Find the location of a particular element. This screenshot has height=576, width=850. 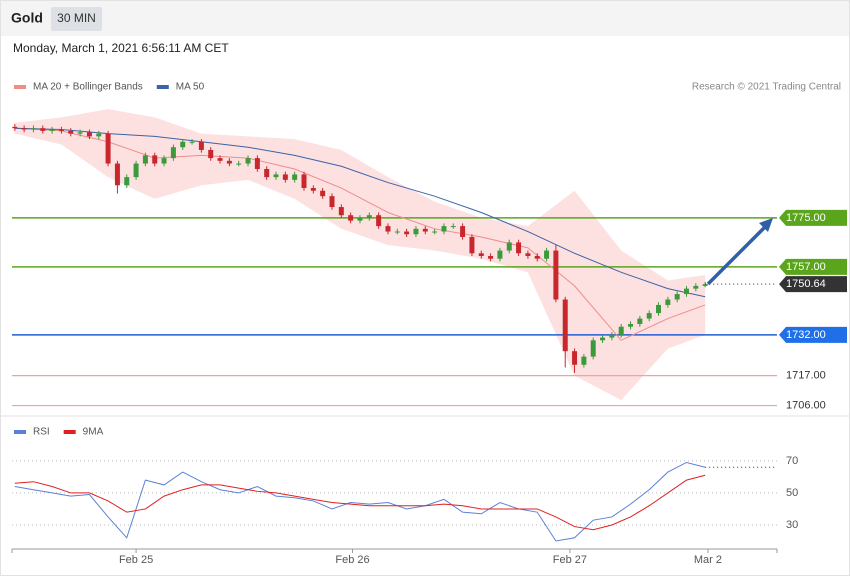

y-tick-label: 30 is located at coordinates (792, 525).